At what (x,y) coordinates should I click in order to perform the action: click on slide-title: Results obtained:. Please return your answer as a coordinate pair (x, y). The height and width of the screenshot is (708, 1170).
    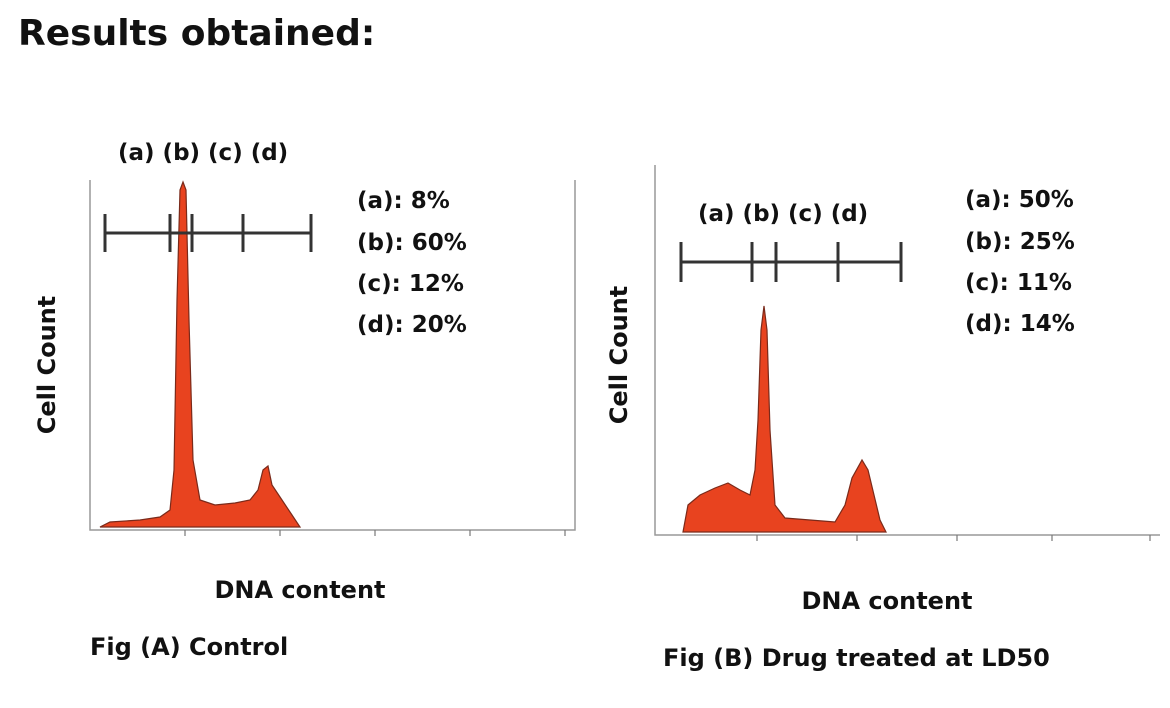
    Looking at the image, I should click on (196, 33).